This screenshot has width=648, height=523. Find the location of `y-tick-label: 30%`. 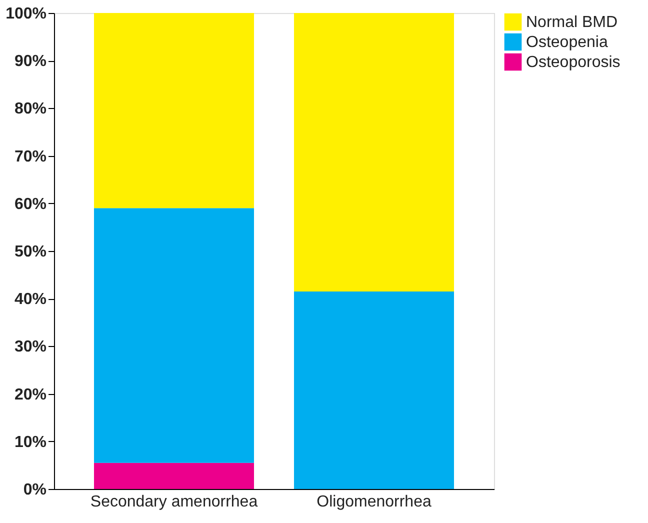

y-tick-label: 30% is located at coordinates (30, 347).